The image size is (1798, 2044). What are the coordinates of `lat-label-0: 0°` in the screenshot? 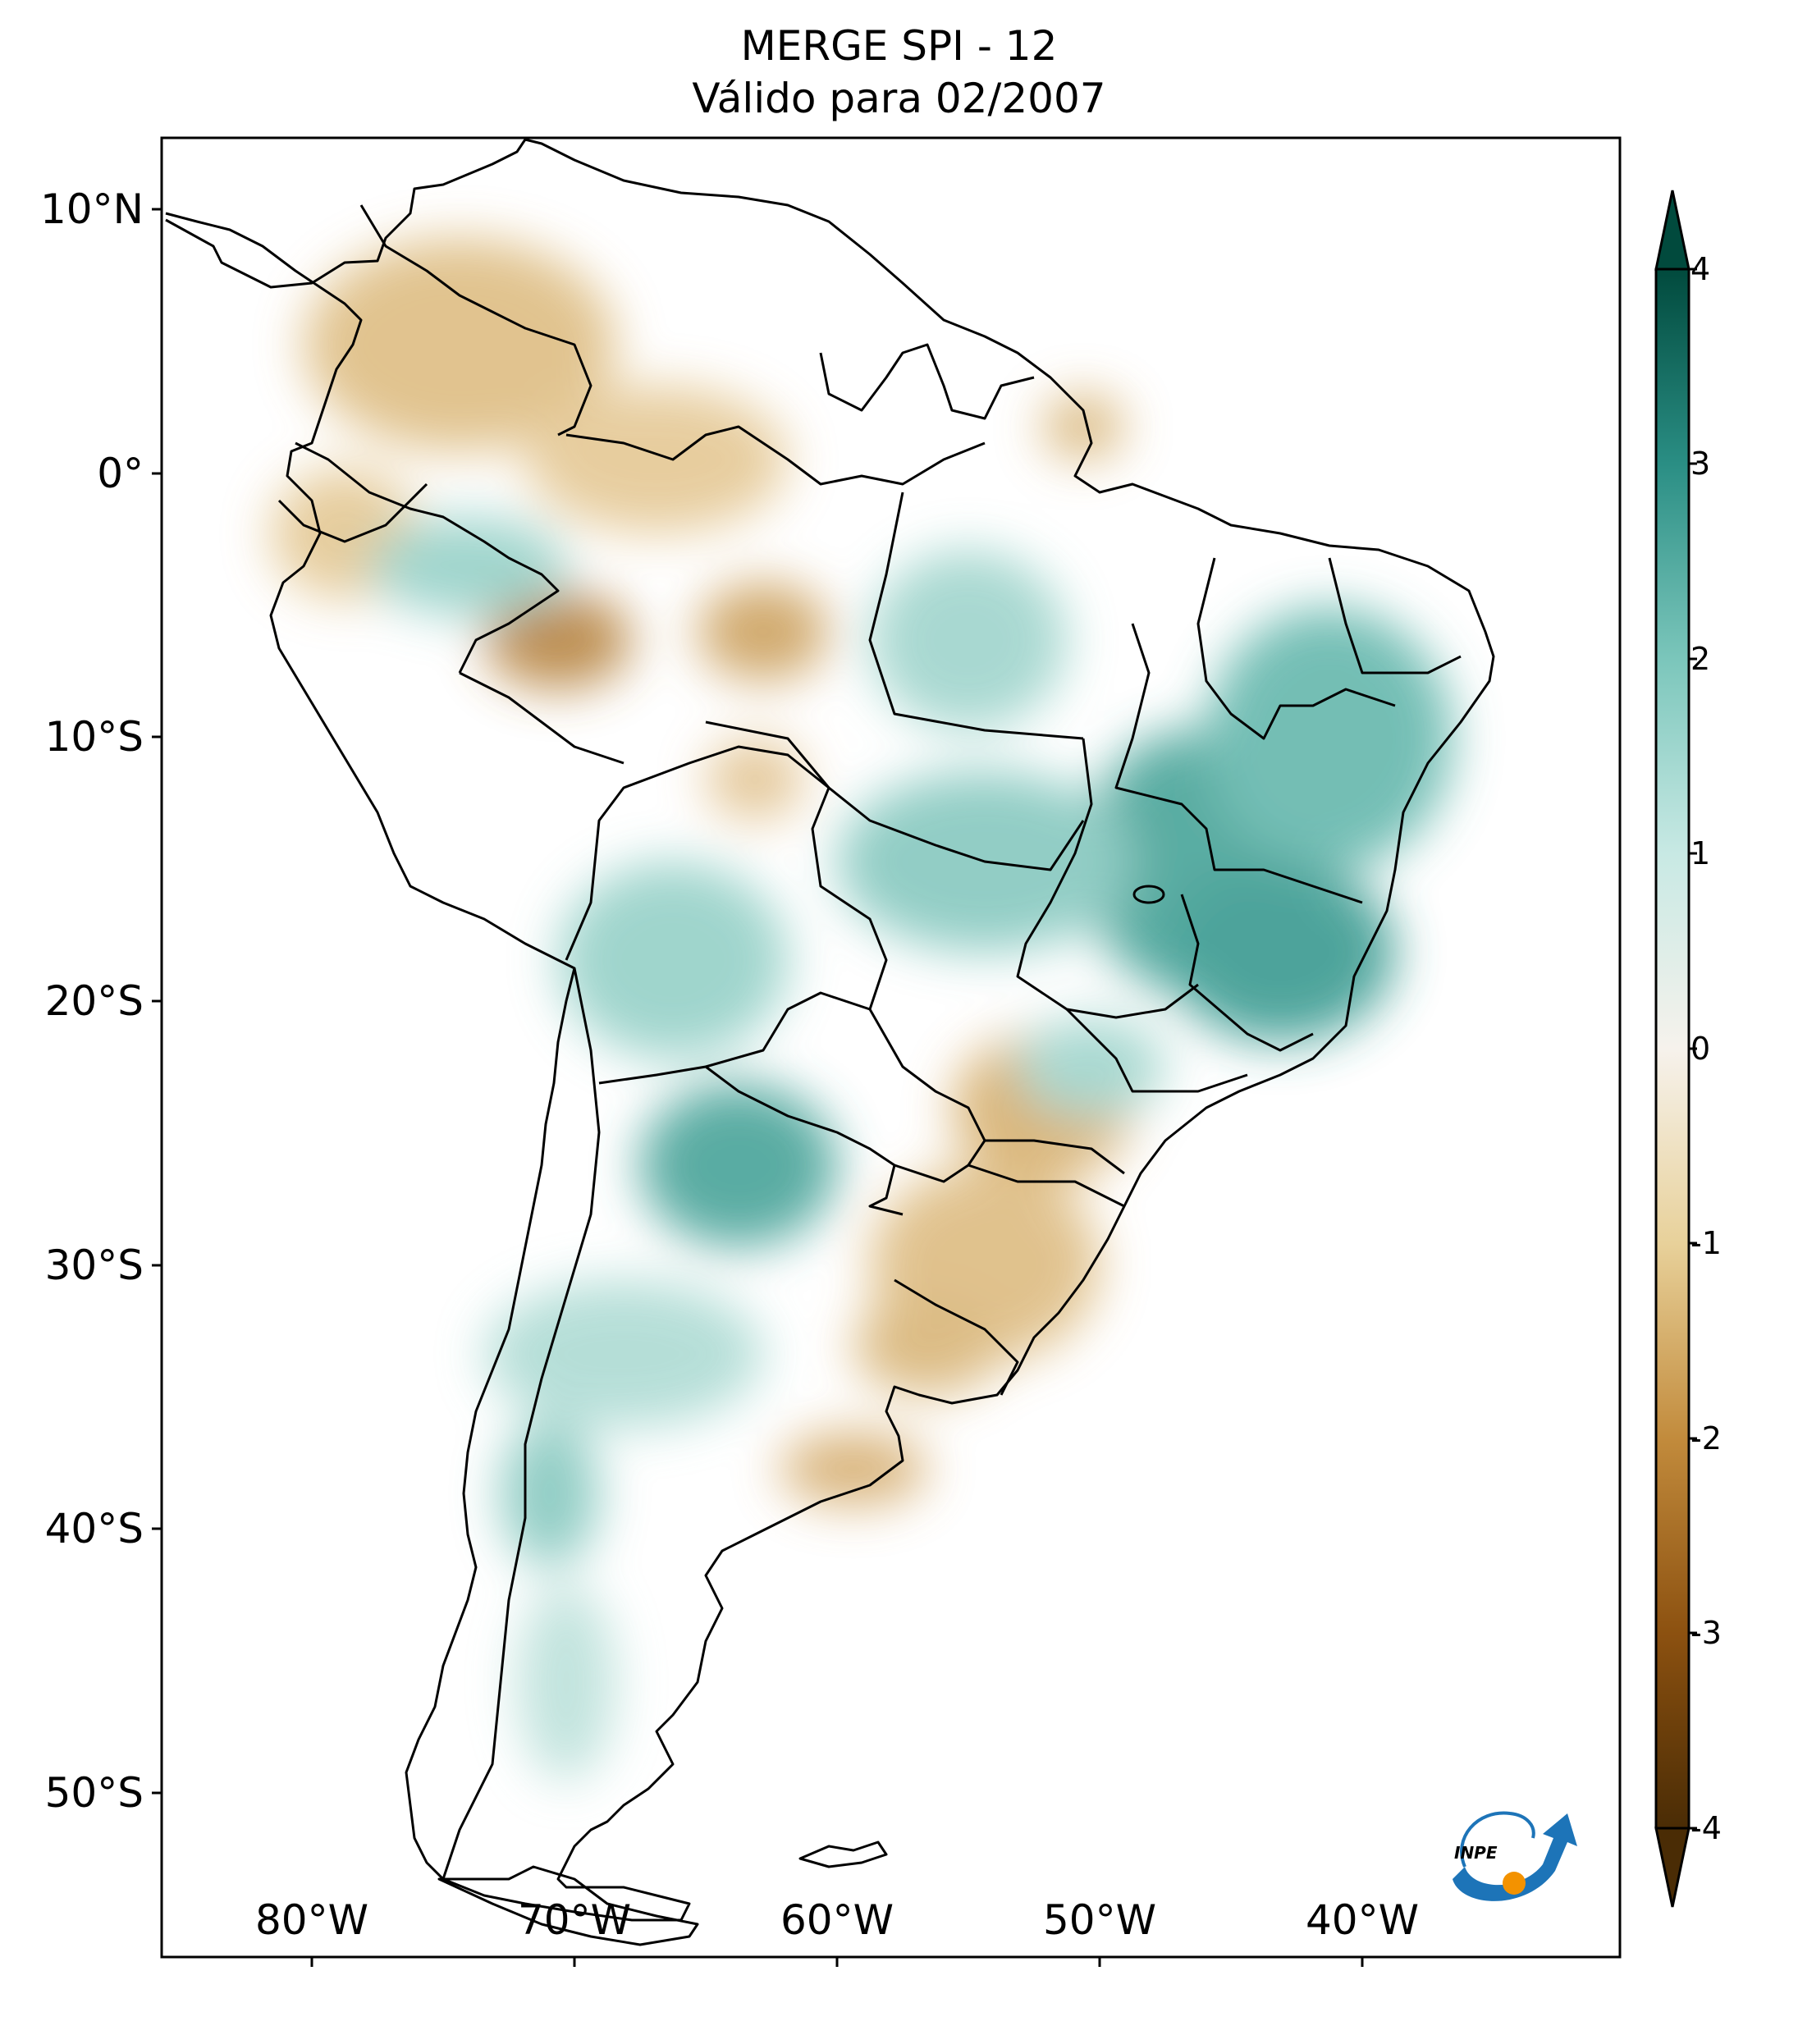 It's located at (120, 473).